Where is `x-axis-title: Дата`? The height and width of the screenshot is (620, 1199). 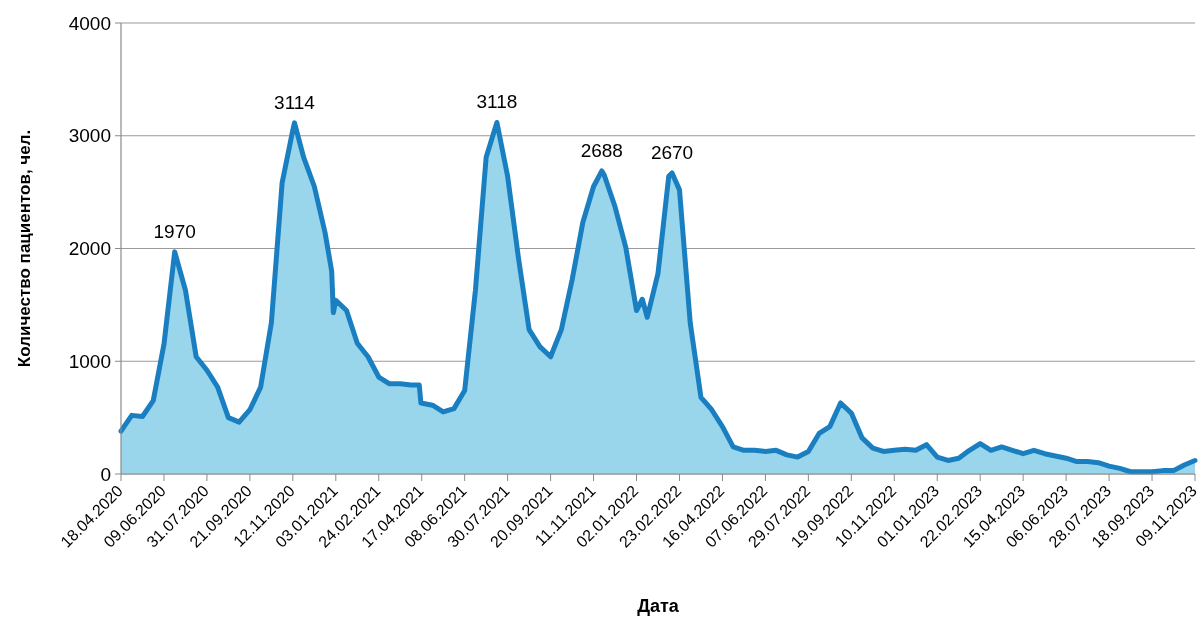 x-axis-title: Дата is located at coordinates (658, 606).